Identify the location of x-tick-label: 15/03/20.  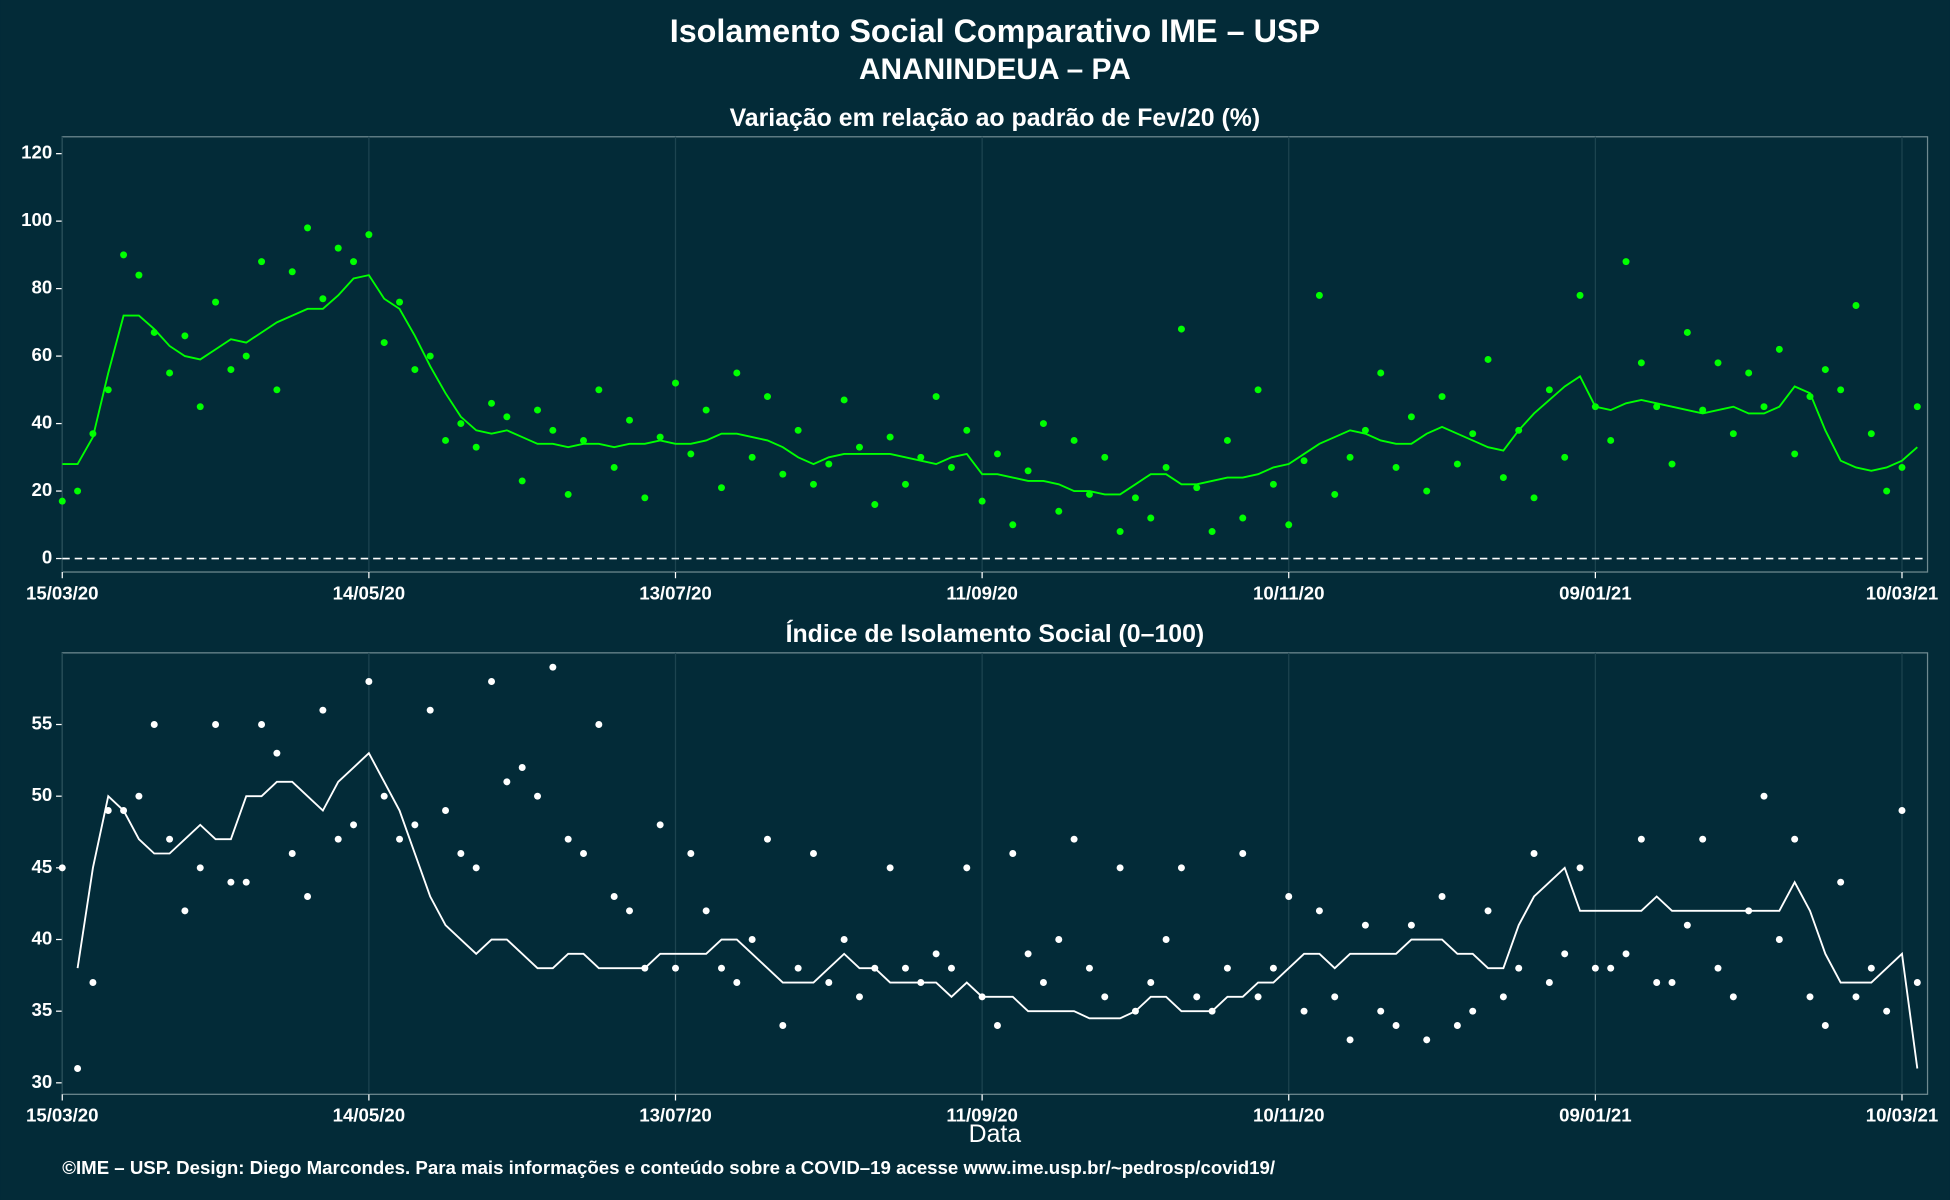
(62, 592).